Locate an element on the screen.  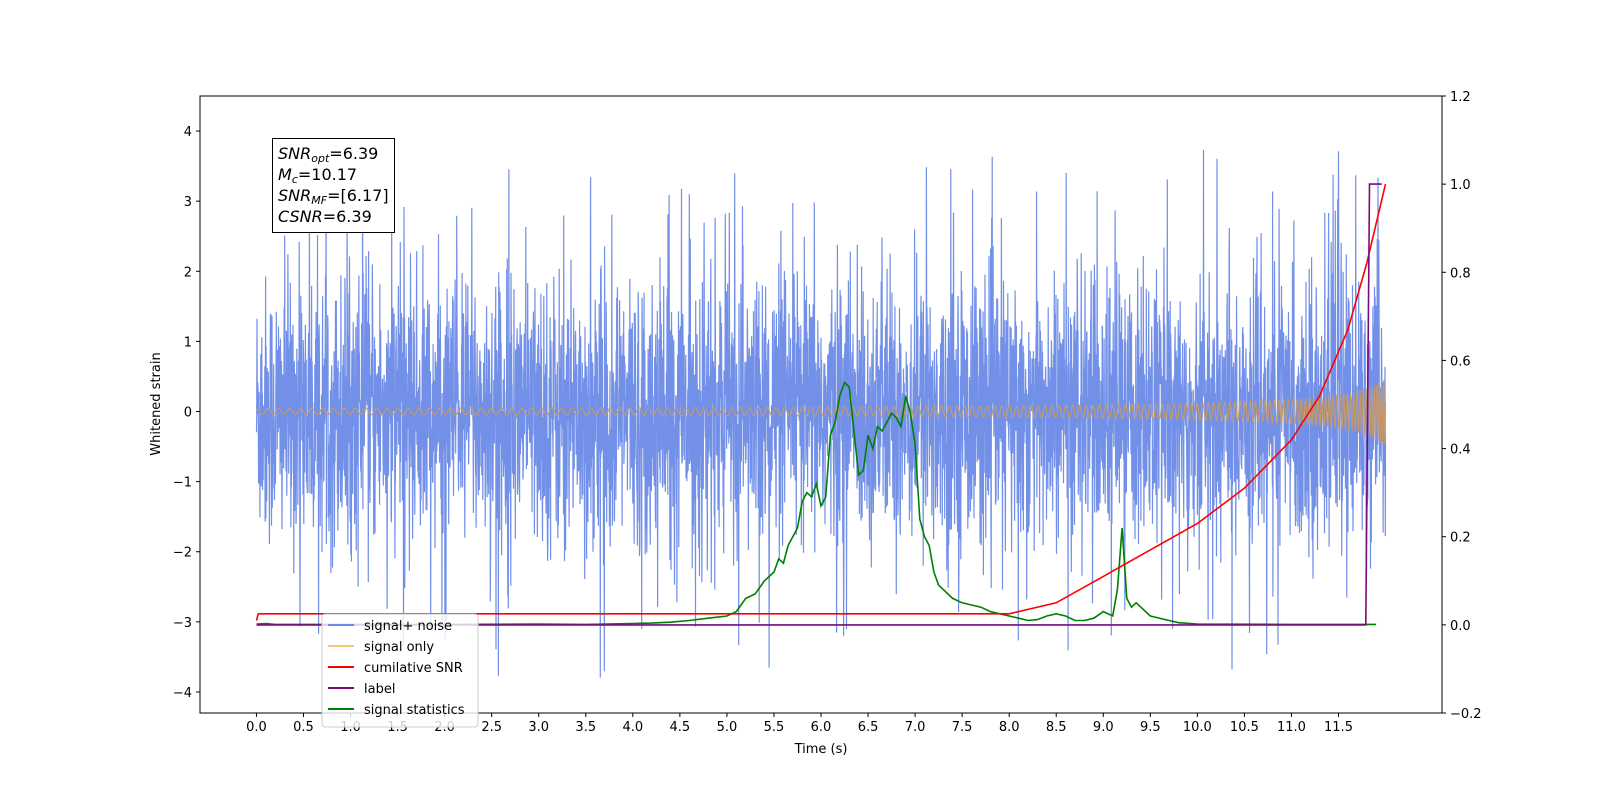
signal-only-line is located at coordinates (821, 412).